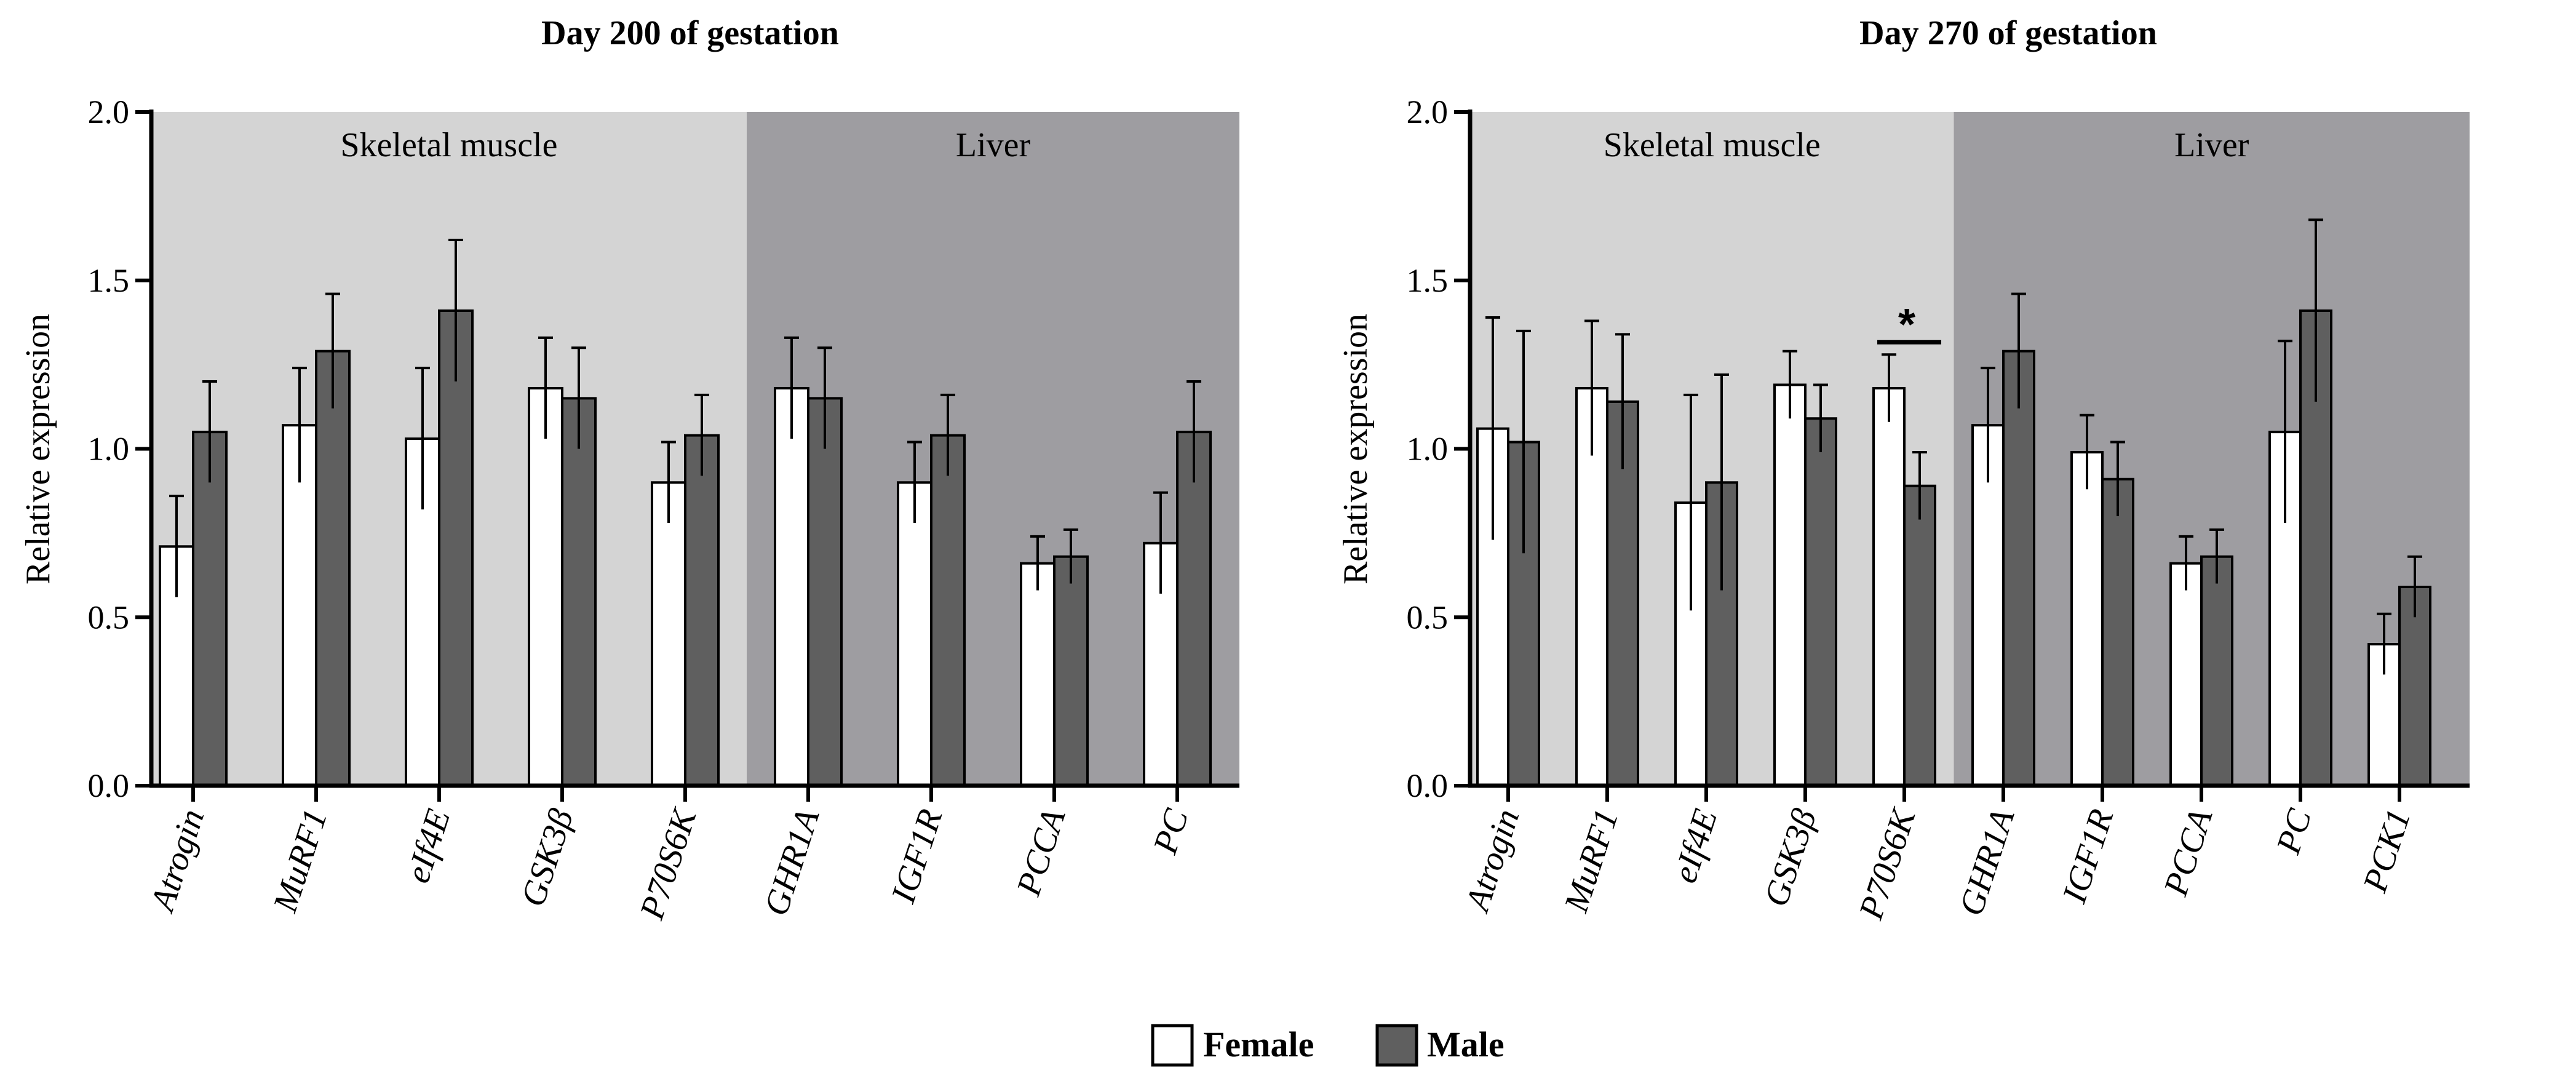 The width and height of the screenshot is (2576, 1081). What do you see at coordinates (690, 33) in the screenshot?
I see `chart-title: Day 200 of gestation` at bounding box center [690, 33].